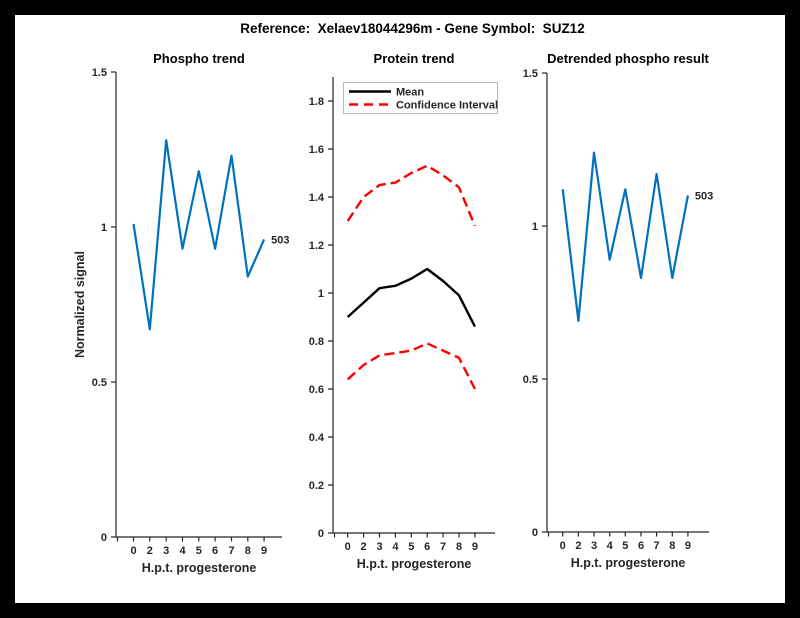 This screenshot has height=618, width=800. I want to click on y-tick-label: 0.6, so click(316, 390).